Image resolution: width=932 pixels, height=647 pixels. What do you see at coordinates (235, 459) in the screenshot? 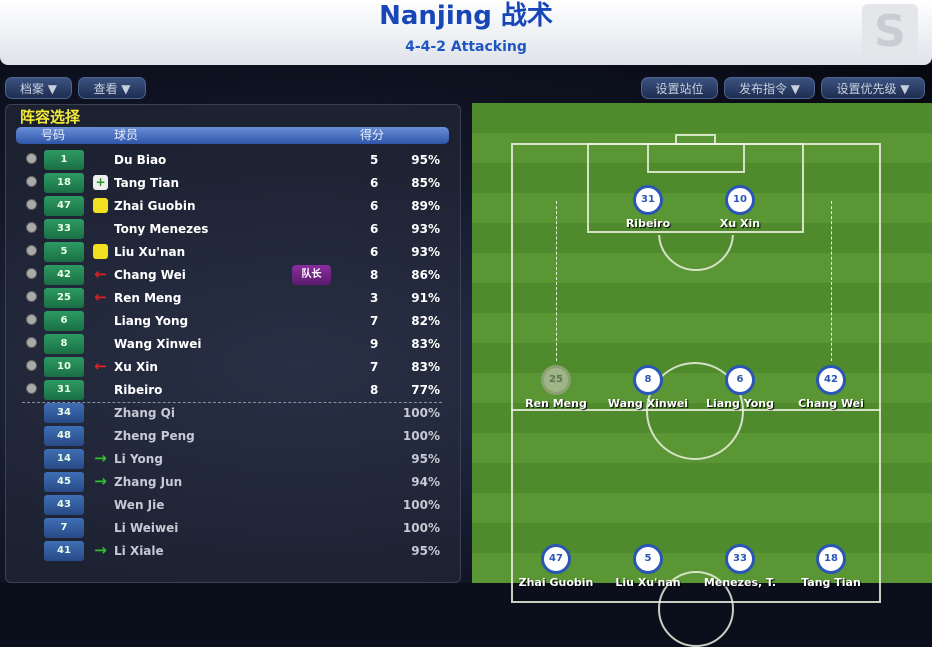
I see `player-row: 14 → Li Yong 95%` at bounding box center [235, 459].